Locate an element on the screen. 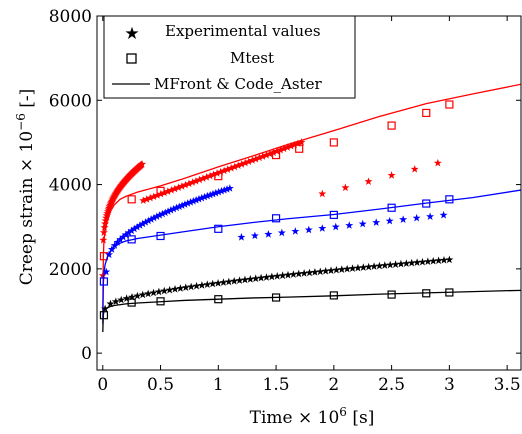 Image resolution: width=522 pixels, height=434 pixels. x-tick-label: 0 is located at coordinates (102, 385).